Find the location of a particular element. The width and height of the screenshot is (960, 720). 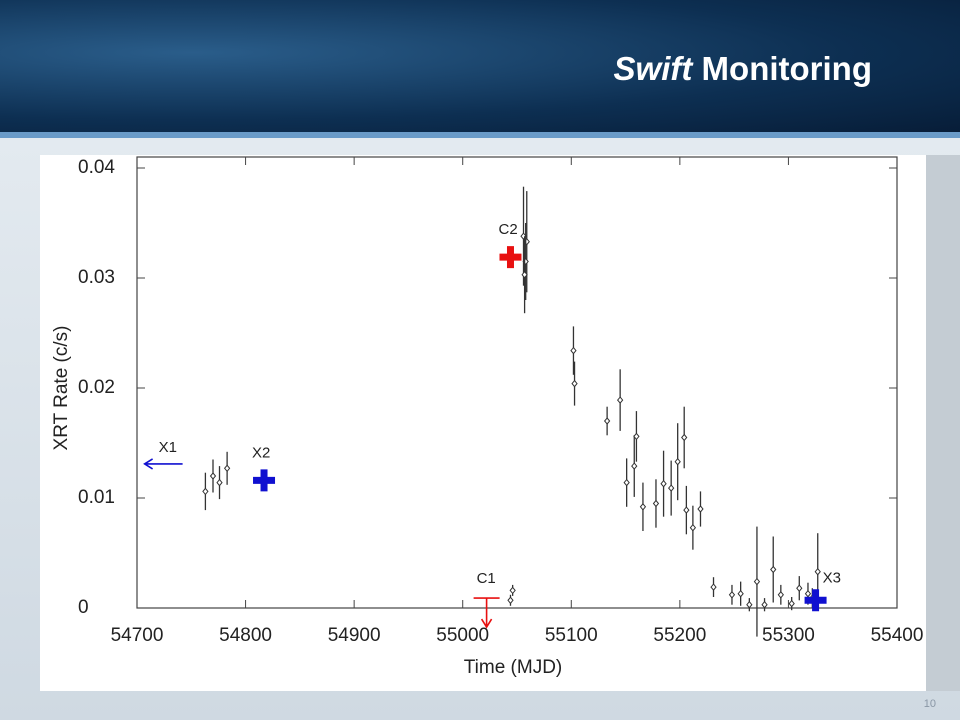

x-tick-label: 54800 is located at coordinates (245, 635).